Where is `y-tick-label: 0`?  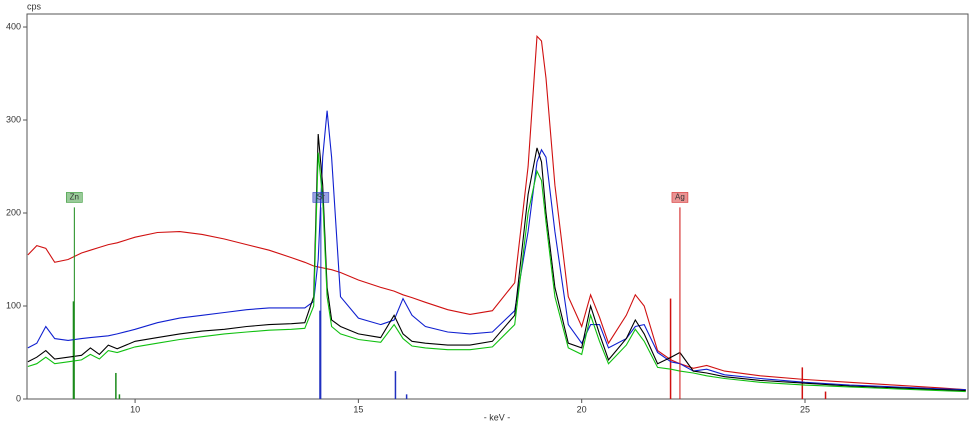
y-tick-label: 0 is located at coordinates (18, 398).